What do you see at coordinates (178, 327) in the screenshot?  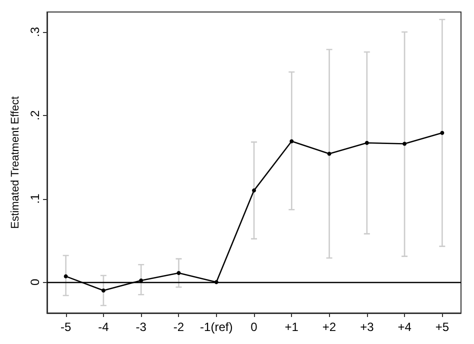 I see `x-tick-label: -2` at bounding box center [178, 327].